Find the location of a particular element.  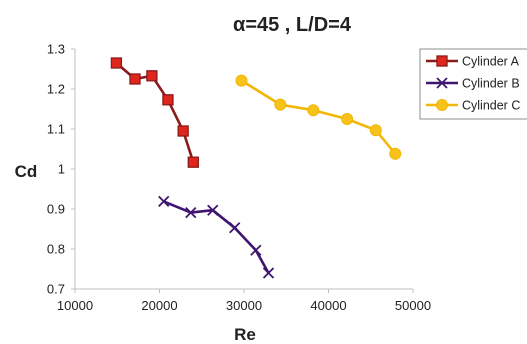

legend-items: Cylinder A Cylinder B Cylinder C is located at coordinates (473, 84).